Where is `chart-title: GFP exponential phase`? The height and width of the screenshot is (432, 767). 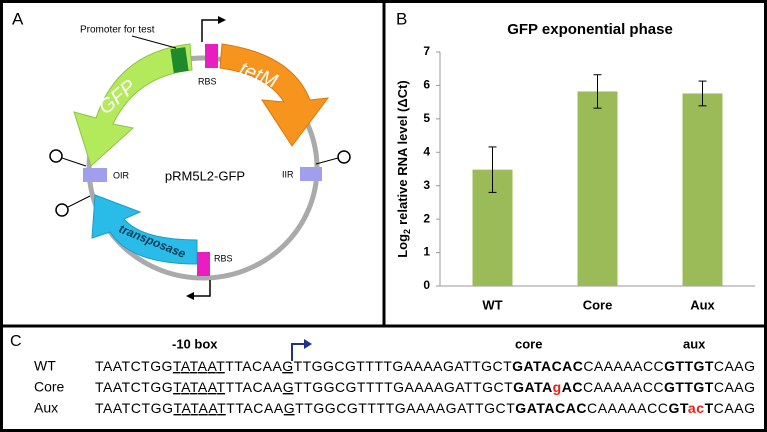
chart-title: GFP exponential phase is located at coordinates (590, 29).